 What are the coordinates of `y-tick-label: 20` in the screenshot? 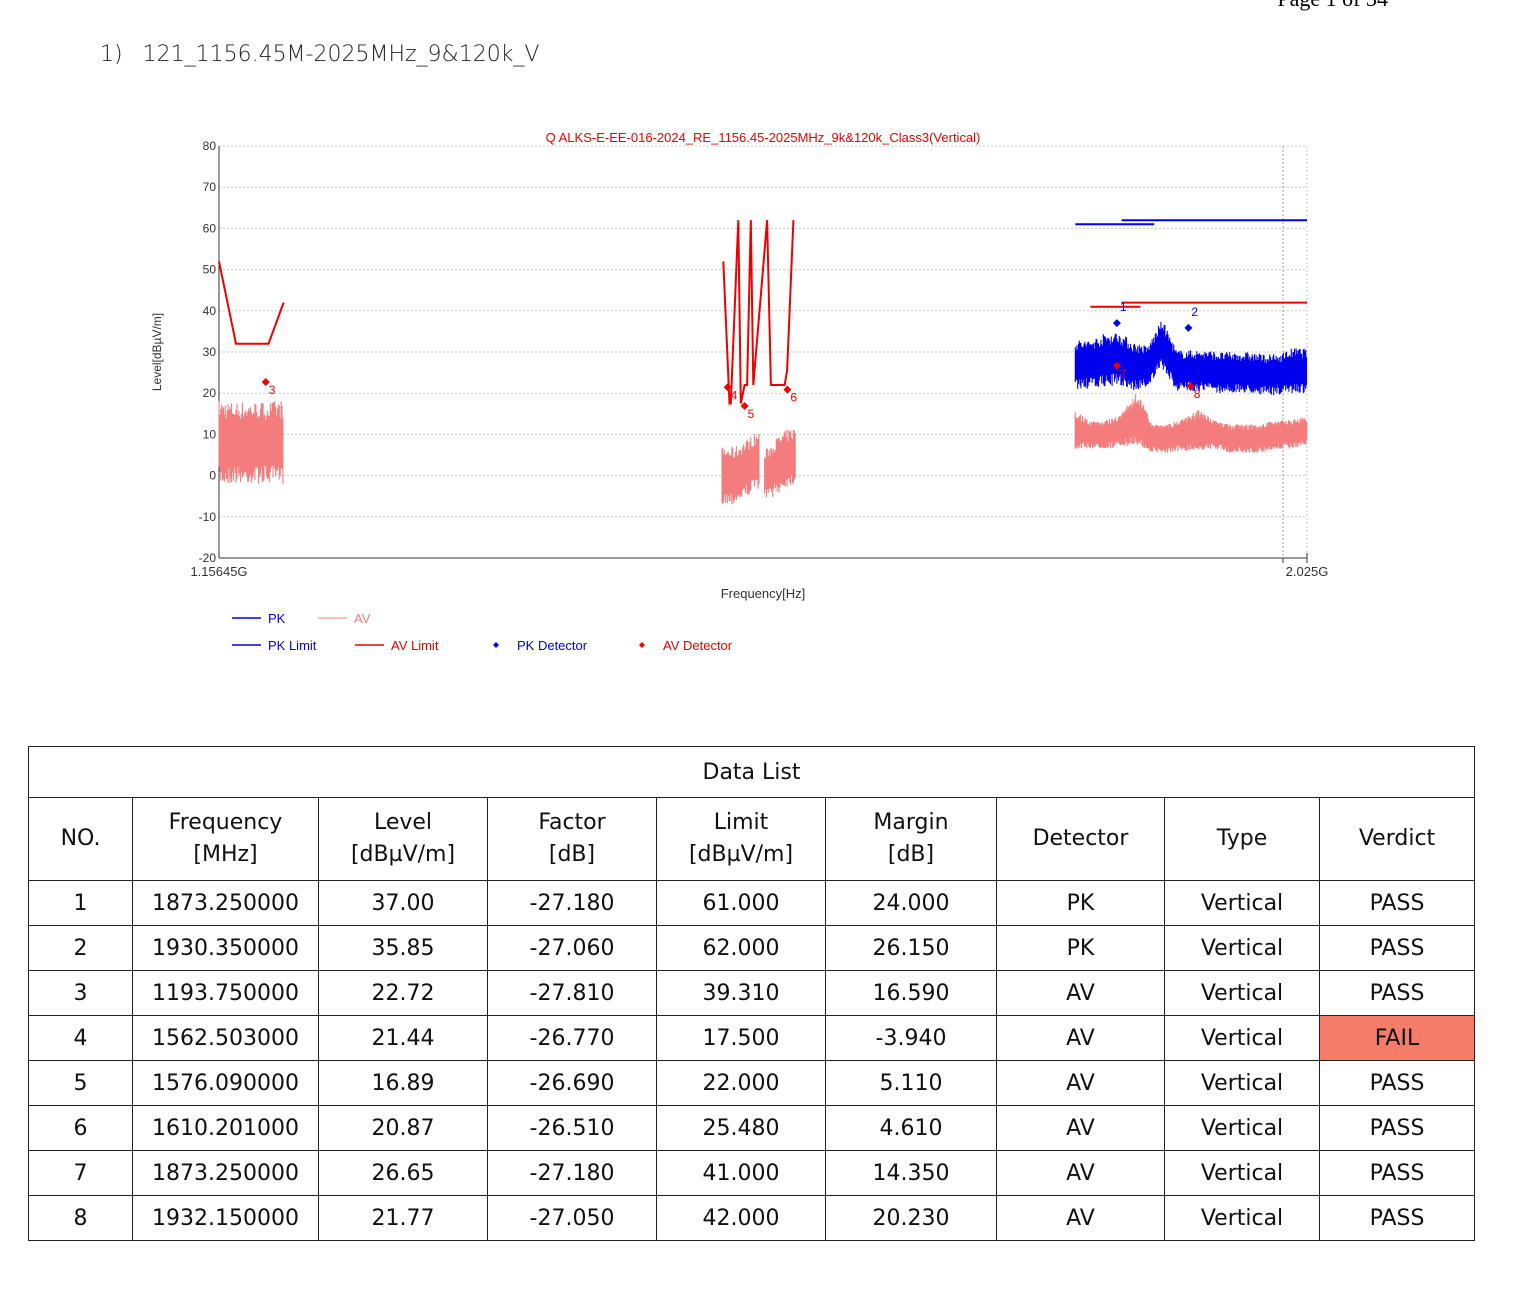 It's located at (210, 393).